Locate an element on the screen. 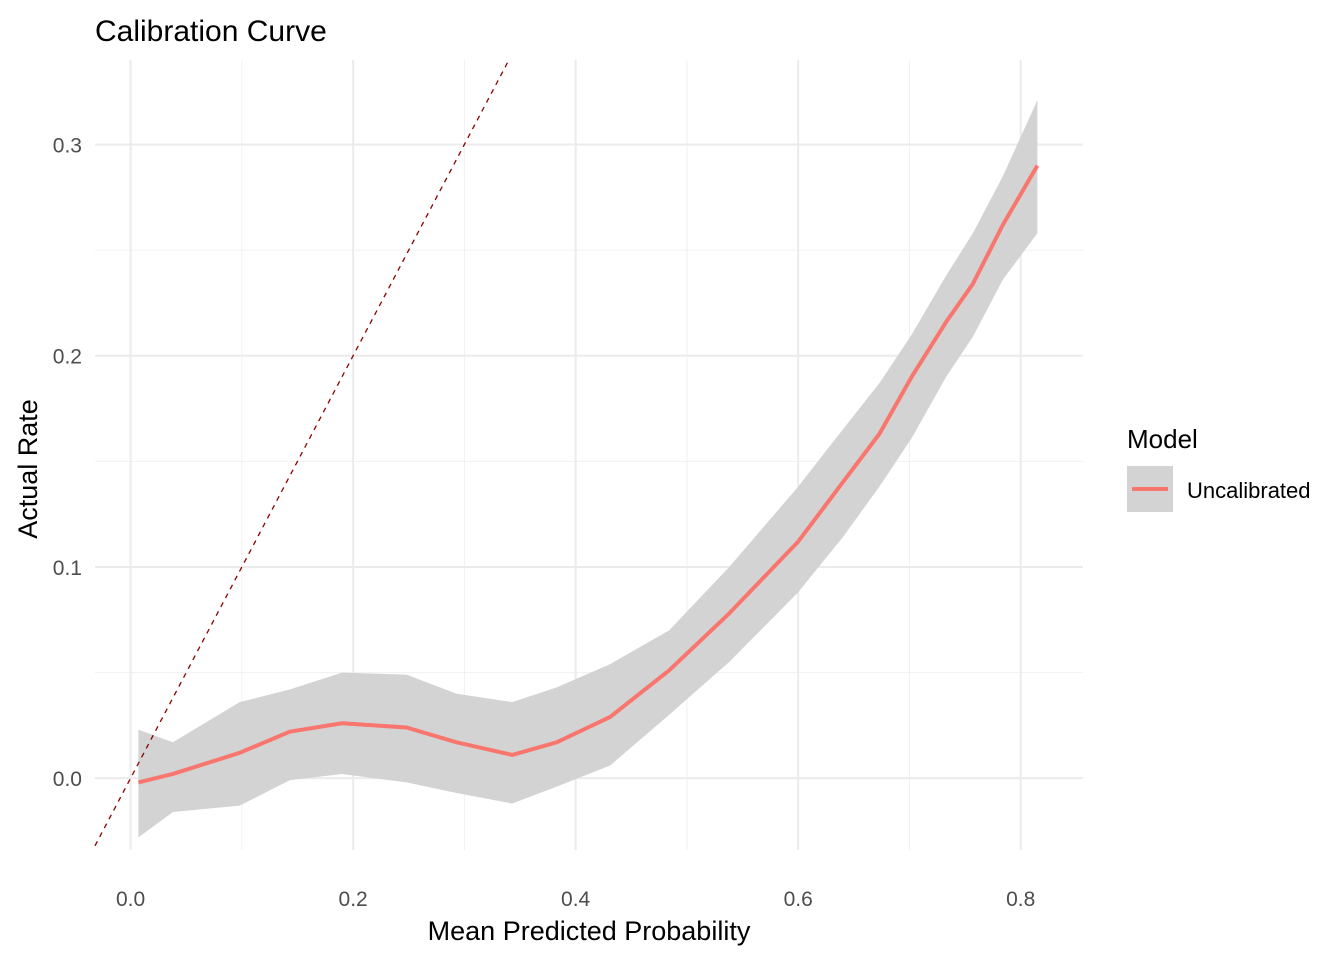 The width and height of the screenshot is (1344, 965). x-tick-label: 0.2 is located at coordinates (353, 899).